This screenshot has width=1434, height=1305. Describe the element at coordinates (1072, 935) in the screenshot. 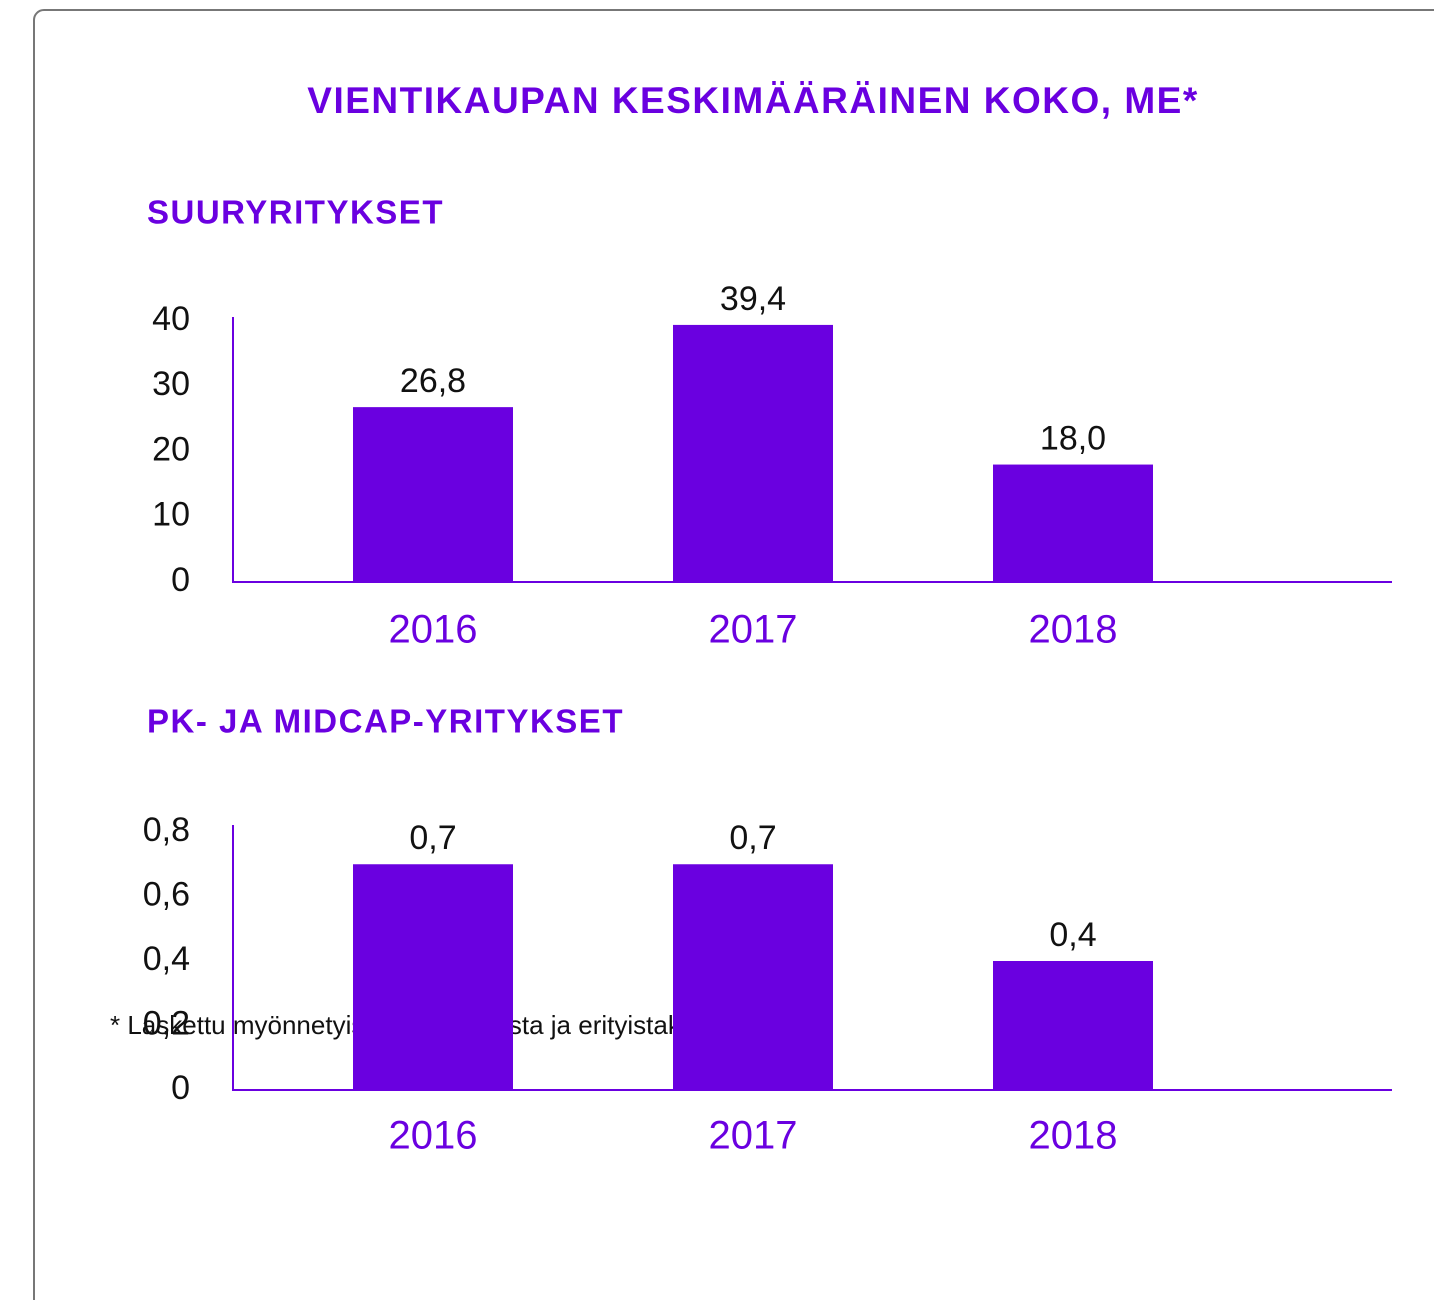

I see `value-label: 0,4` at that location.